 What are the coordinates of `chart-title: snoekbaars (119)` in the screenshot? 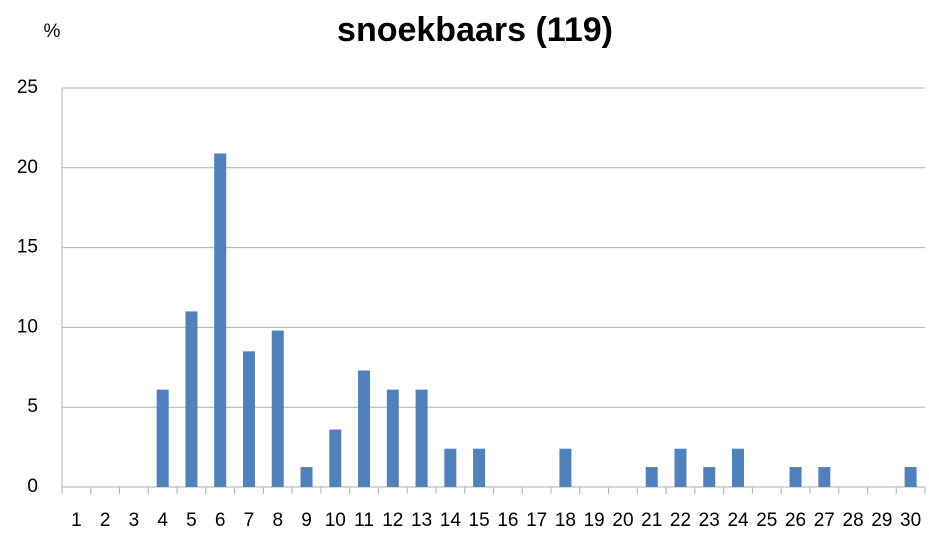 It's located at (475, 30).